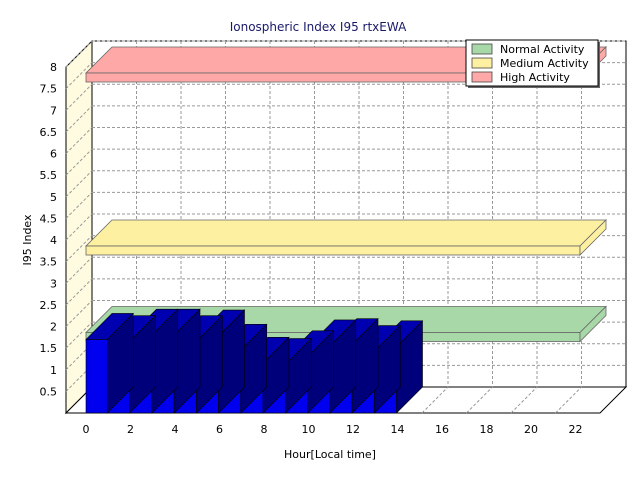  I want to click on x-tick-label: 8, so click(264, 429).